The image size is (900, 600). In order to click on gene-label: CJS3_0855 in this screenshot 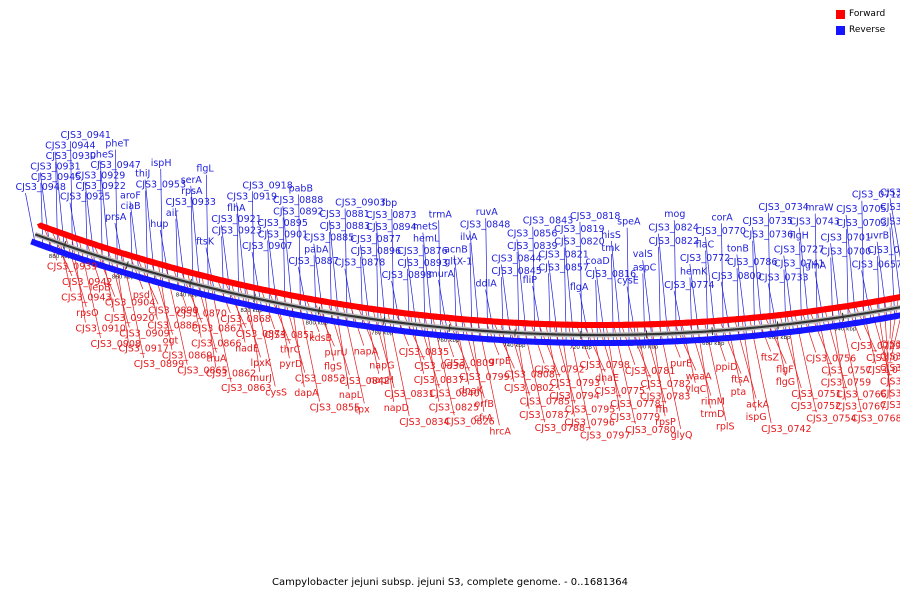, I will do `click(335, 408)`.